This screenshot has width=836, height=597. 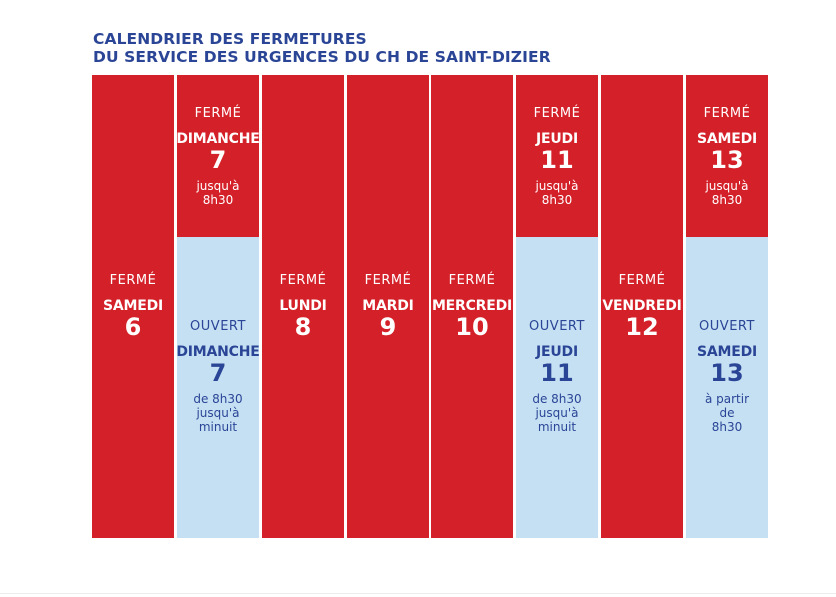 I want to click on calendar-column: FERMÉ MARDI 9, so click(x=388, y=306).